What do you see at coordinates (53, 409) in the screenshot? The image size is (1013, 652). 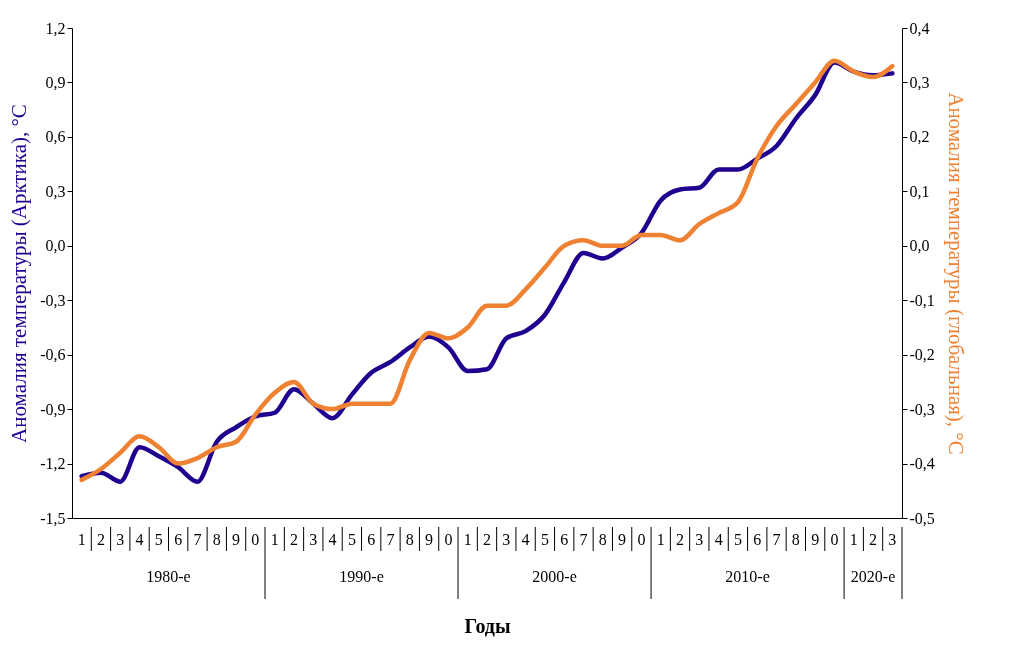 I see `y-tick-label: -0,9` at bounding box center [53, 409].